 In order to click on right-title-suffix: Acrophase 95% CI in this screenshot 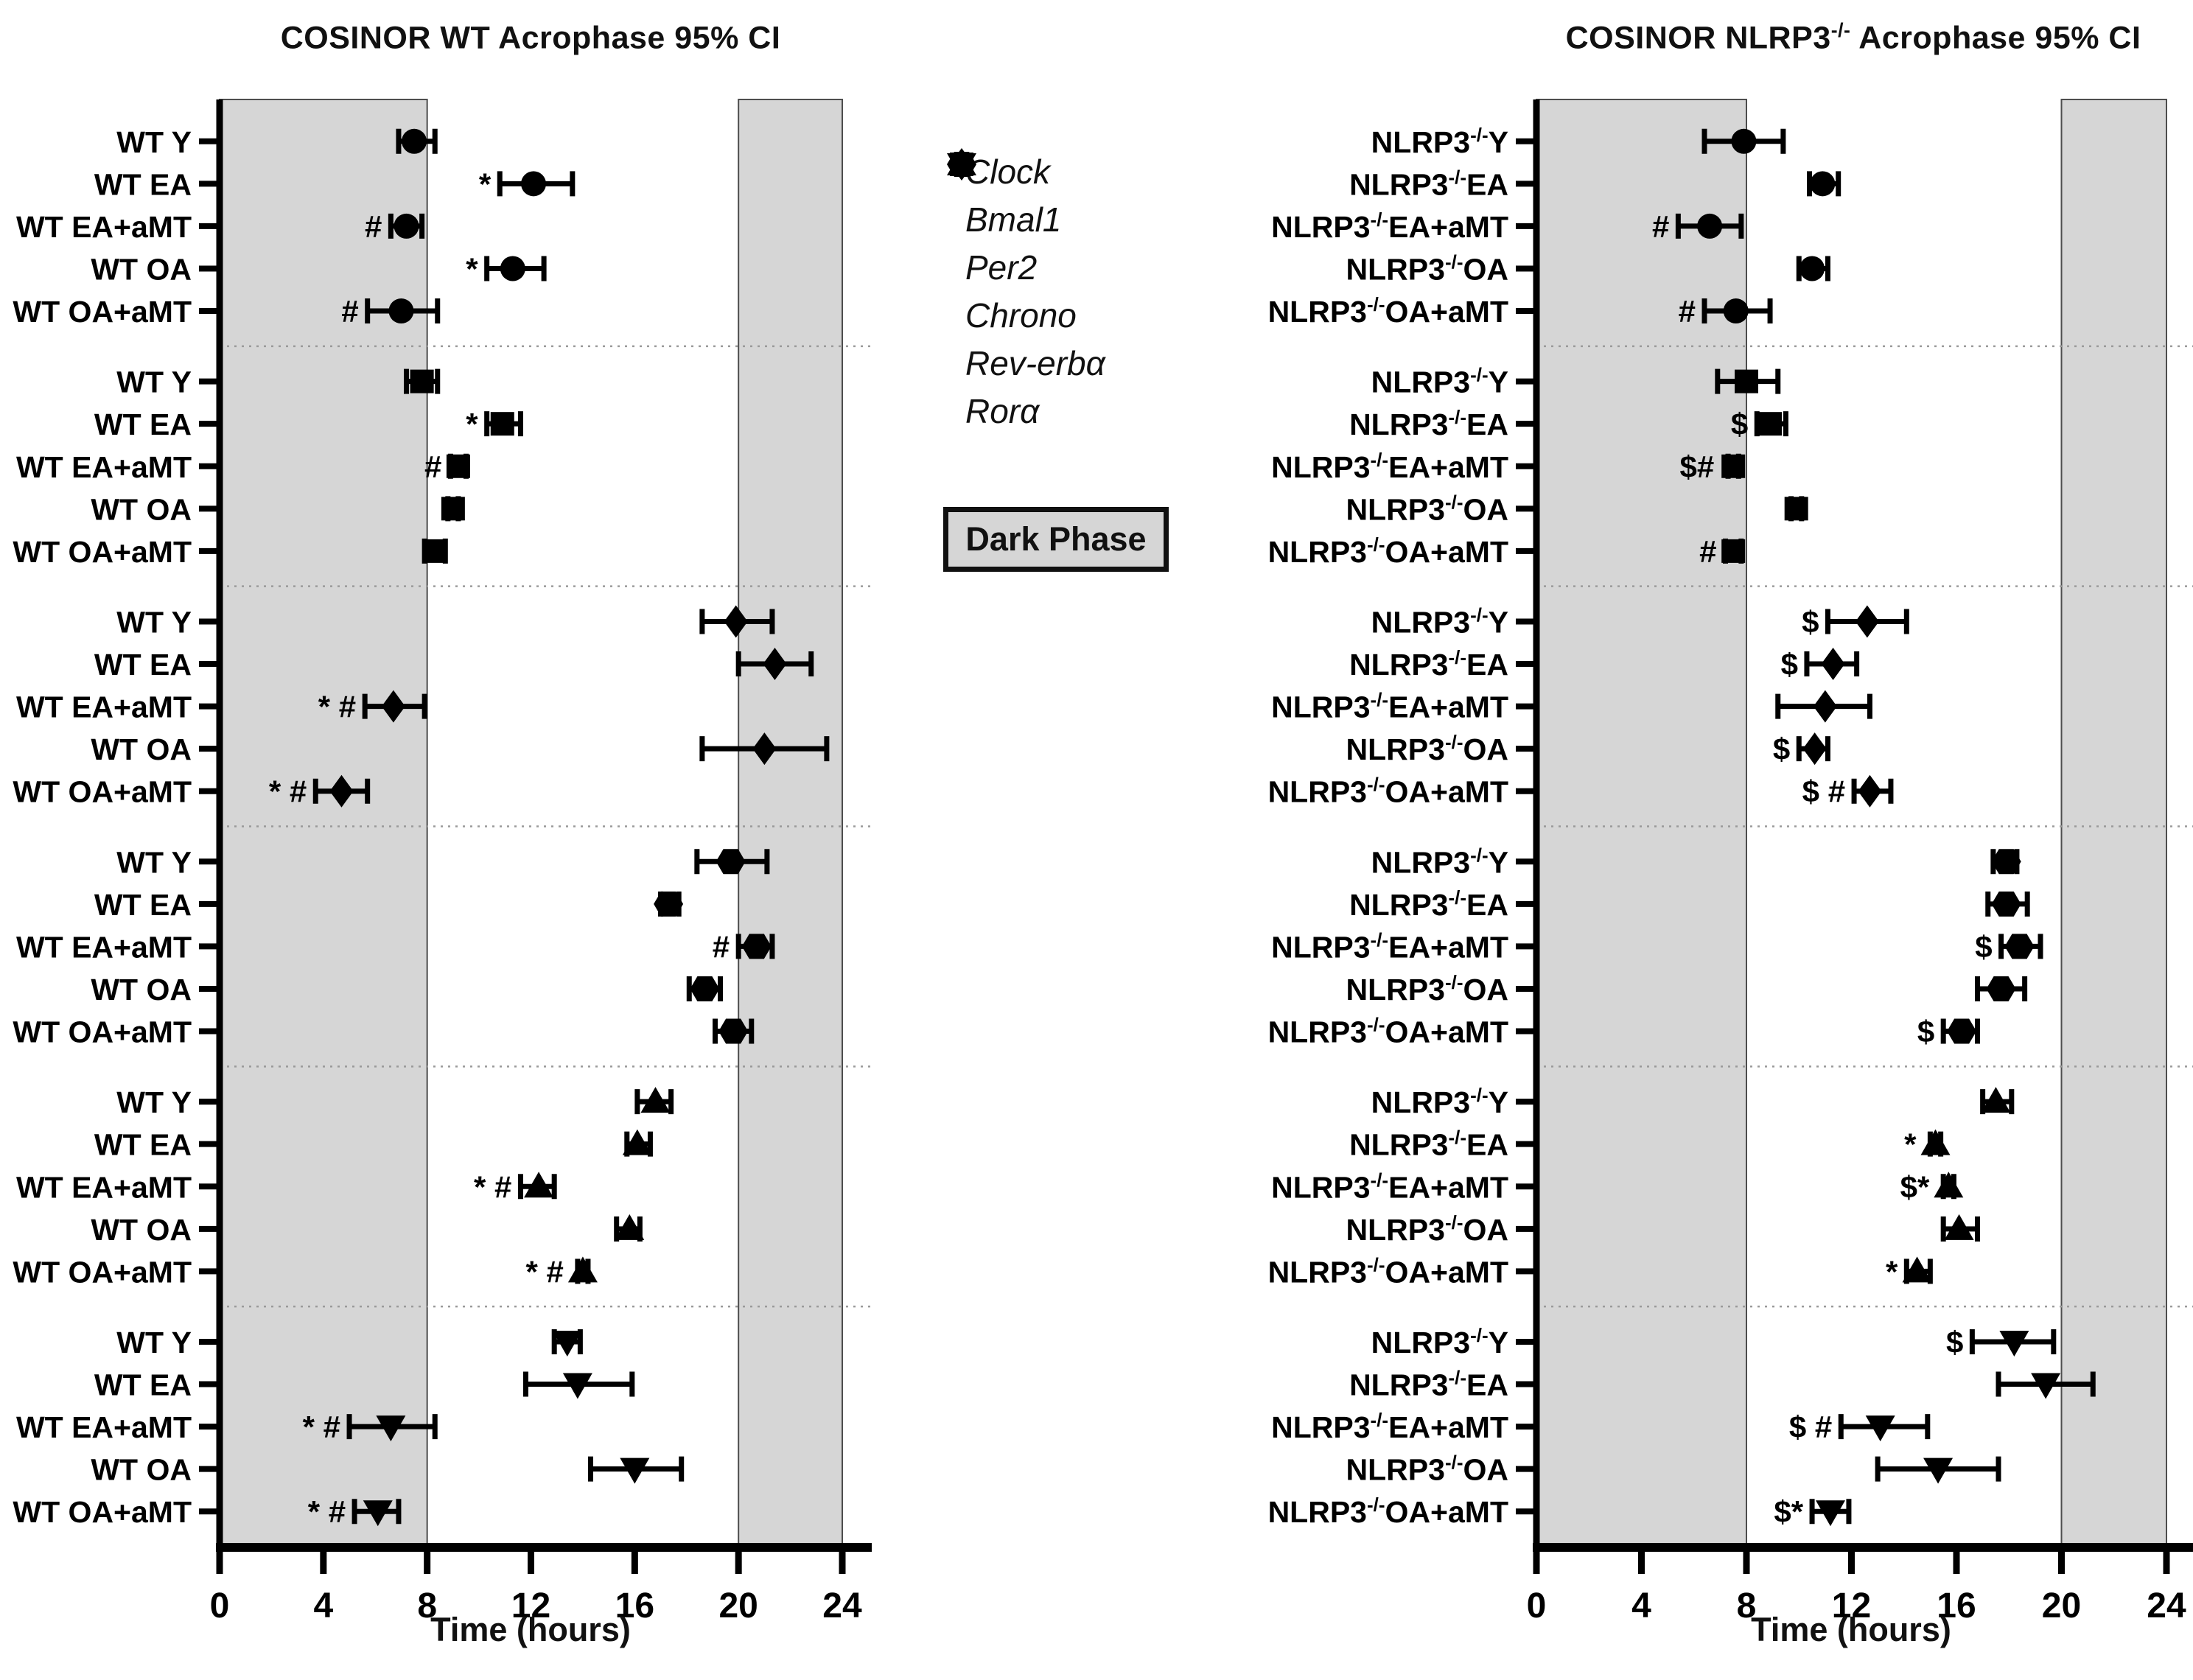, I will do `click(1996, 38)`.